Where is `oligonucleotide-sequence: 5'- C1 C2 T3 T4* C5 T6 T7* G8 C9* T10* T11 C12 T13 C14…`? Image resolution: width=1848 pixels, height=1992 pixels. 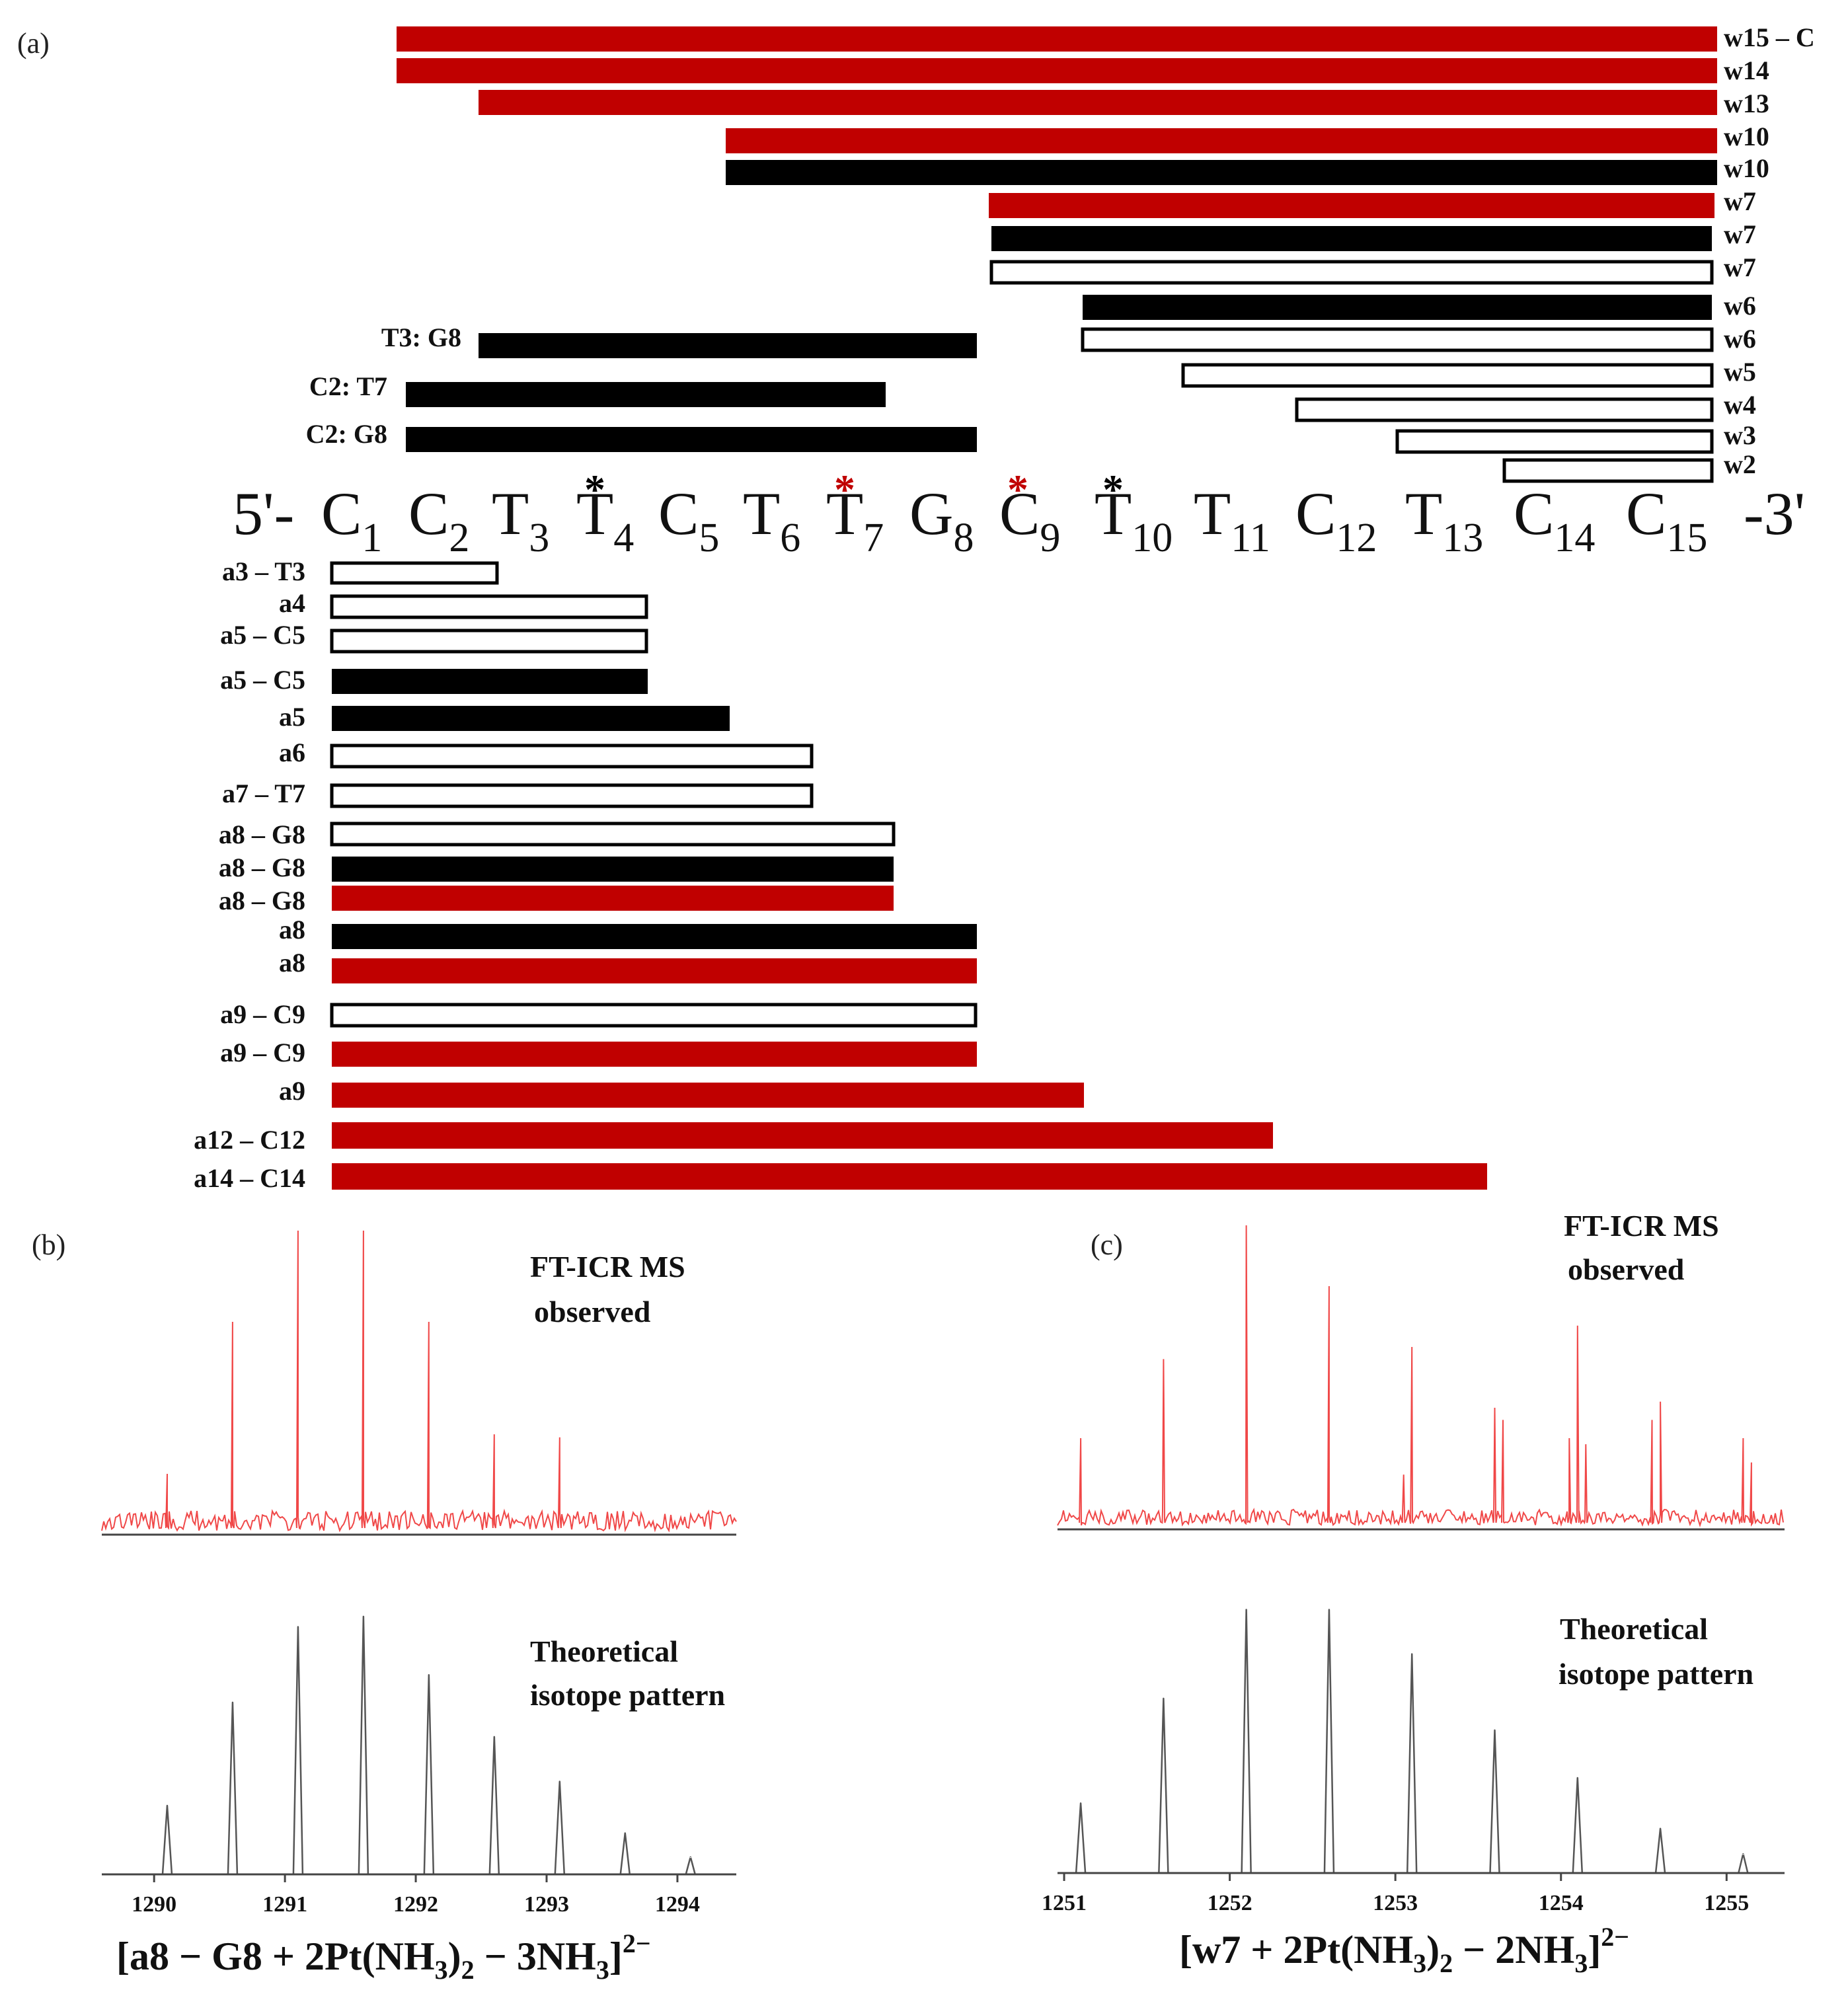
oligonucleotide-sequence: 5'- C1 C2 T3 T4* C5 T6 T7* G8 C9* T10* T11 C12 T13 C14… is located at coordinates (1019, 513).